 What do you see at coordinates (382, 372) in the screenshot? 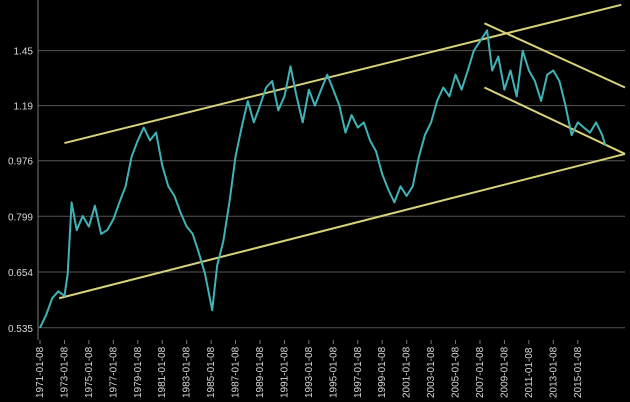
I see `x-tick-label: 1999-01-08` at bounding box center [382, 372].